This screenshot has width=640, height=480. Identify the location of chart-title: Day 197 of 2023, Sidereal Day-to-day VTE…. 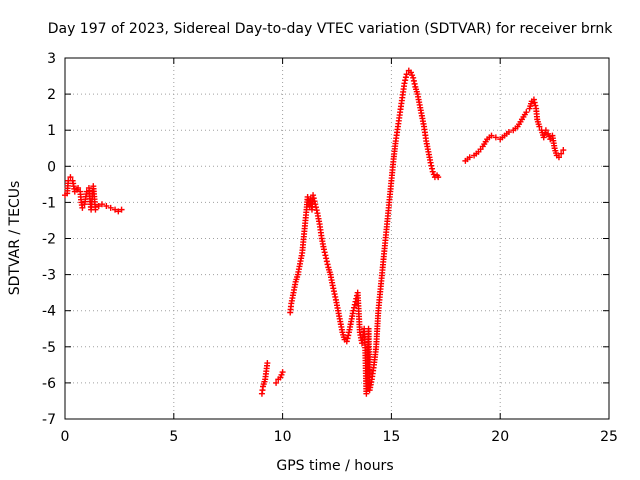
(330, 29).